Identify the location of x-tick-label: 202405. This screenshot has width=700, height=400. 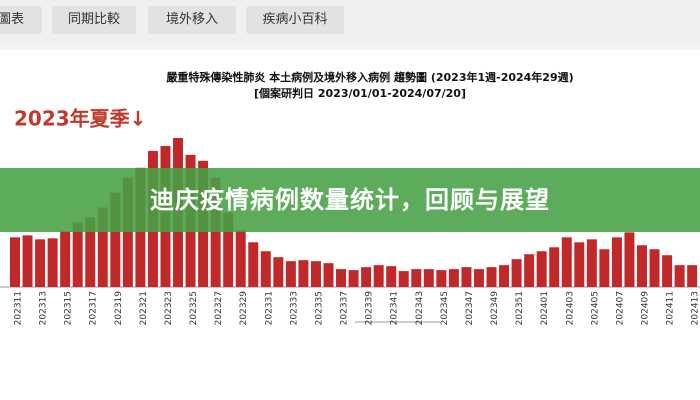
(595, 308).